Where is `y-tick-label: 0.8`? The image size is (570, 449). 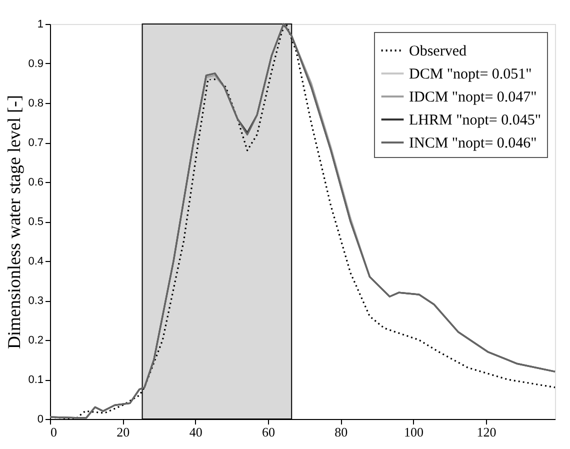
y-tick-label: 0.8 is located at coordinates (36, 104).